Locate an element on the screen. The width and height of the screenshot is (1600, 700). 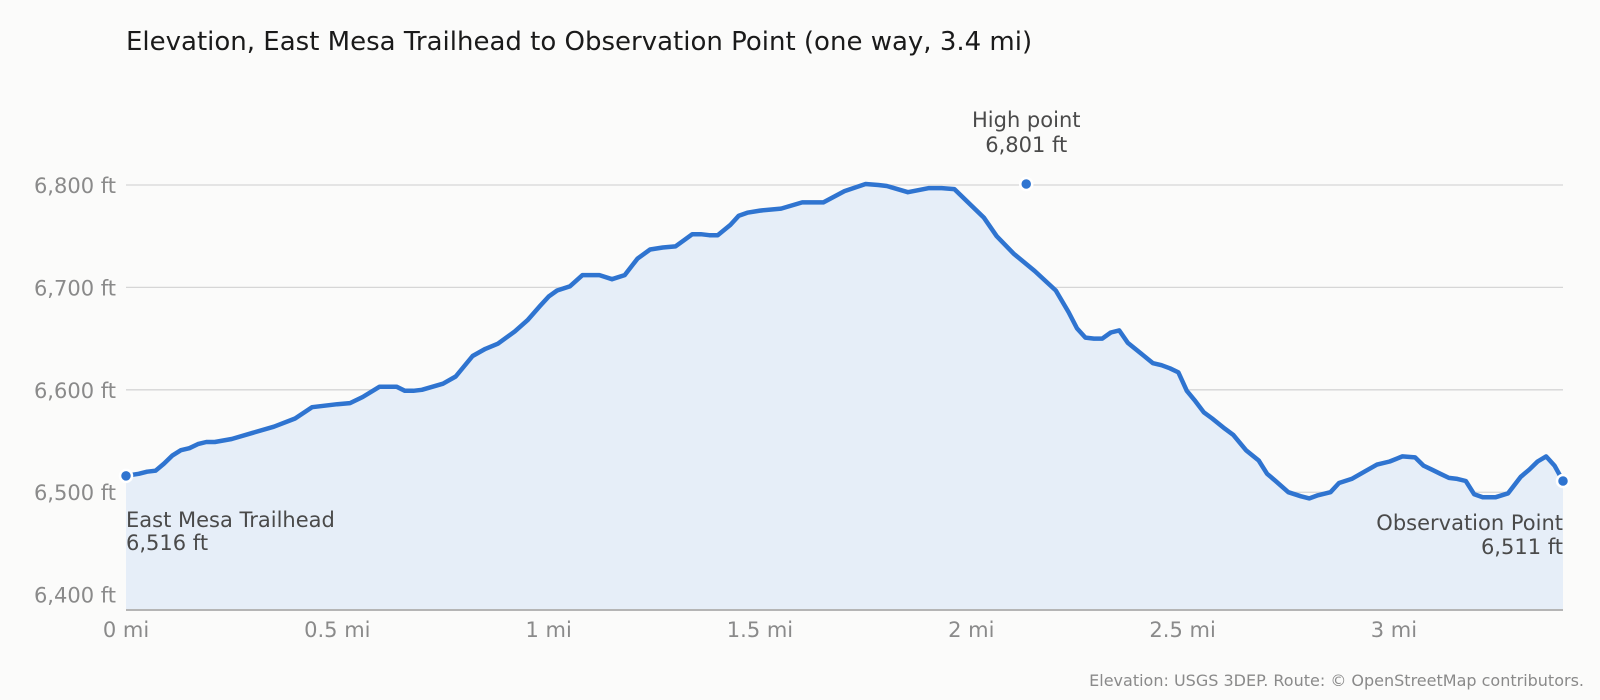
annotation-value: 6,801 ft is located at coordinates (1026, 145).